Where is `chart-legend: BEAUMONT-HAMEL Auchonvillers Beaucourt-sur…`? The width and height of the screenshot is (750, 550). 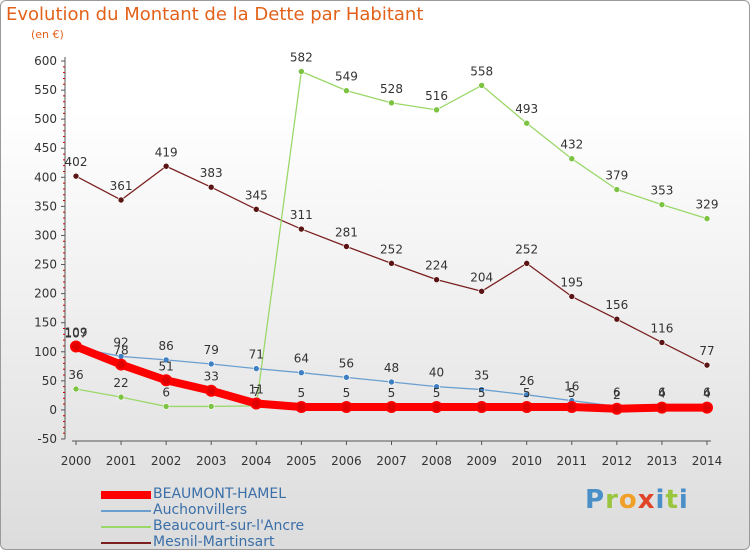
chart-legend: BEAUMONT-HAMEL Auchonvillers Beaucourt-sur… is located at coordinates (231, 518).